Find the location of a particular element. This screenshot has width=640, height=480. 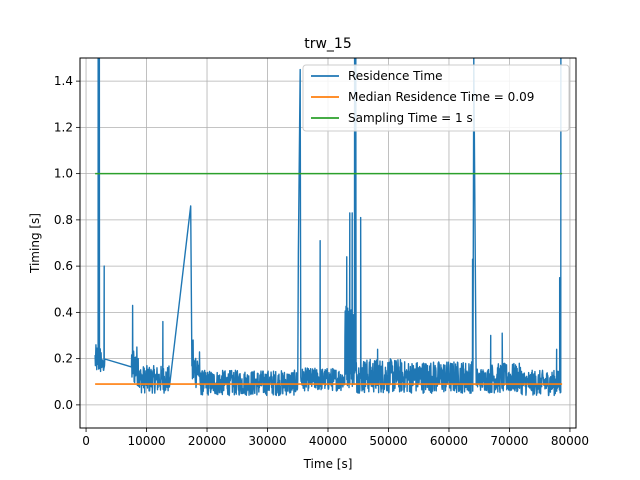

x-axis-label: Time [s] is located at coordinates (328, 464).